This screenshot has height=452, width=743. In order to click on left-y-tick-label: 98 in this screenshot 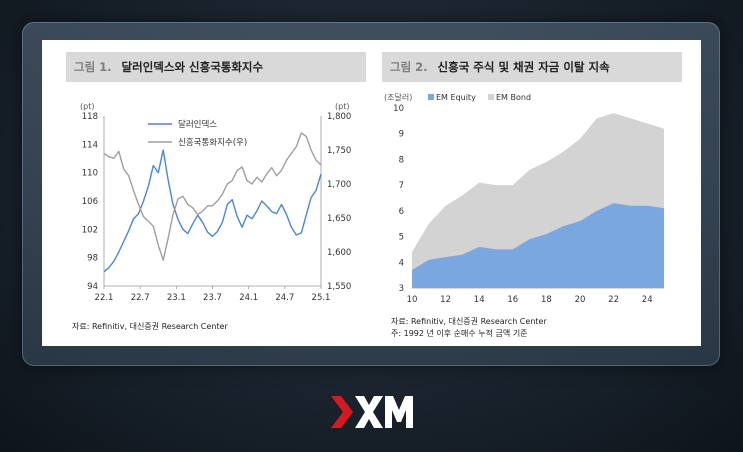, I will do `click(92, 259)`.